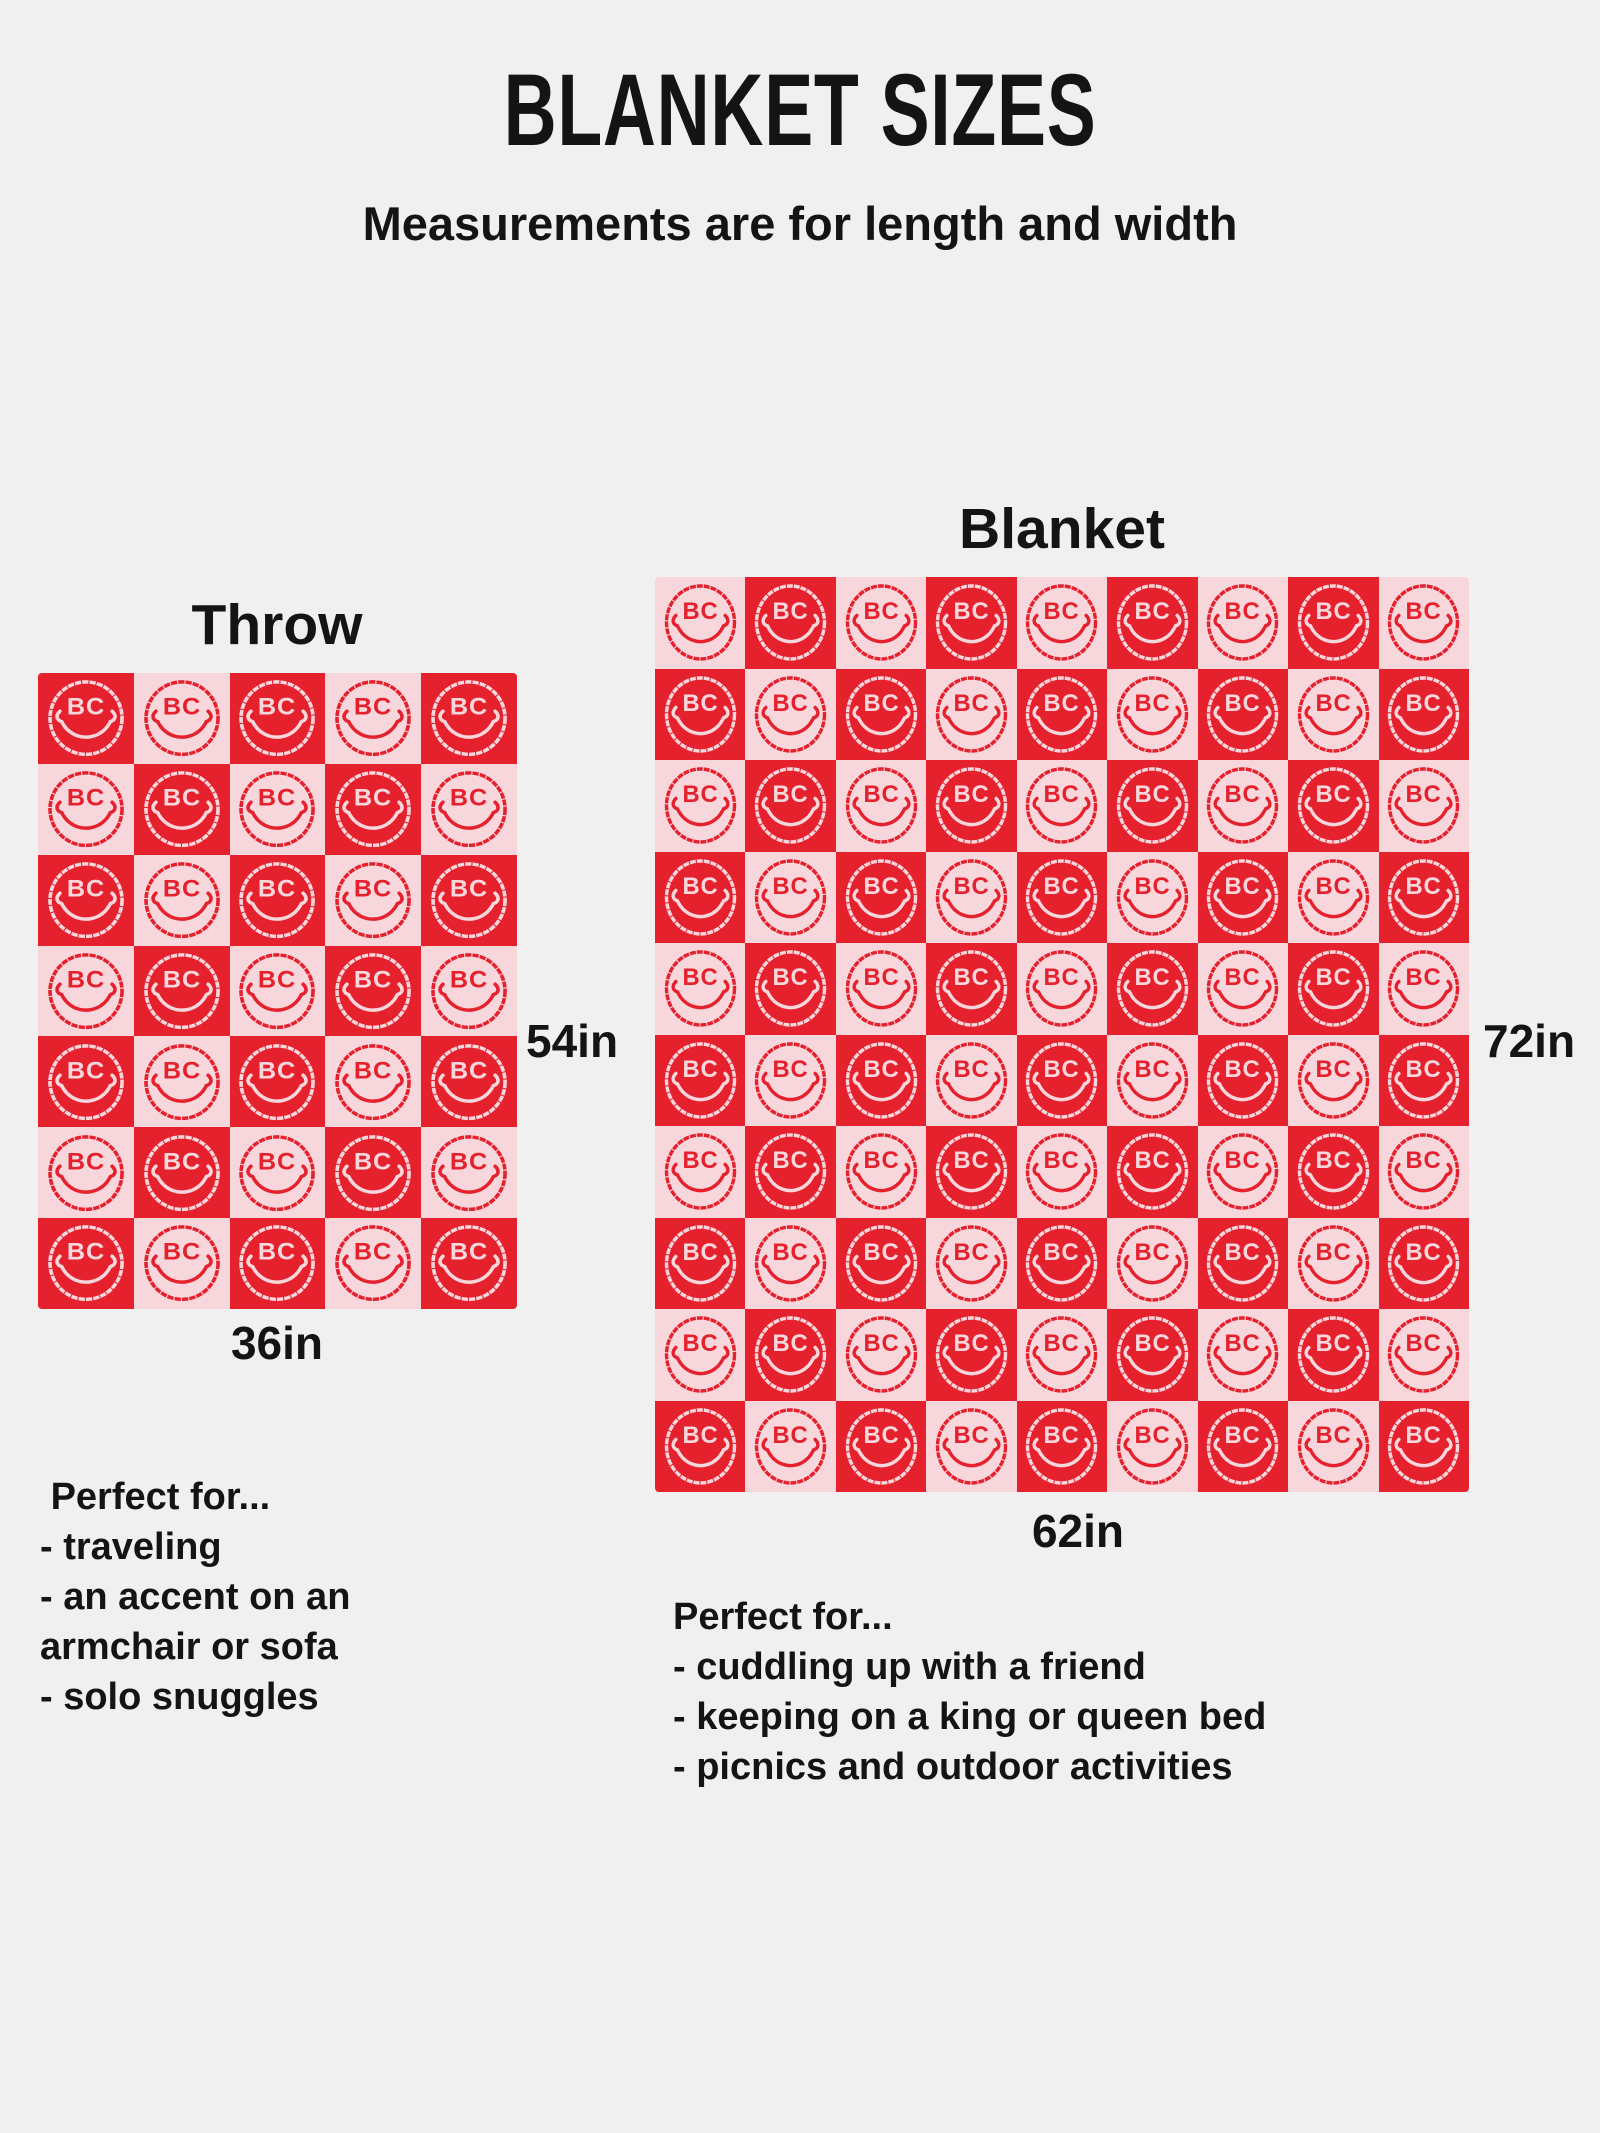 The width and height of the screenshot is (1600, 2133). Describe the element at coordinates (970, 1717) in the screenshot. I see `perfect-for-item: - keeping on a king or queen bed` at that location.